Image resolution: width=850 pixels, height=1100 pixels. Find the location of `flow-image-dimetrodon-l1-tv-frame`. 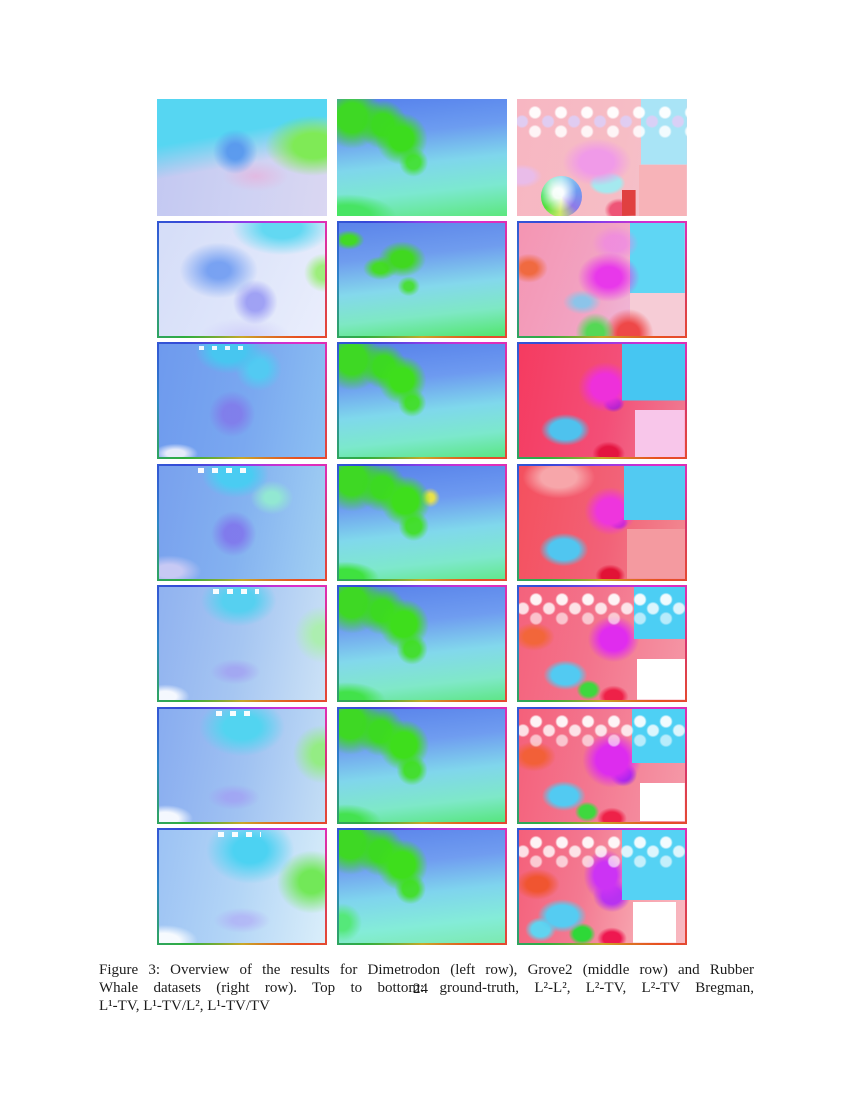

flow-image-dimetrodon-l1-tv-frame is located at coordinates (242, 643).